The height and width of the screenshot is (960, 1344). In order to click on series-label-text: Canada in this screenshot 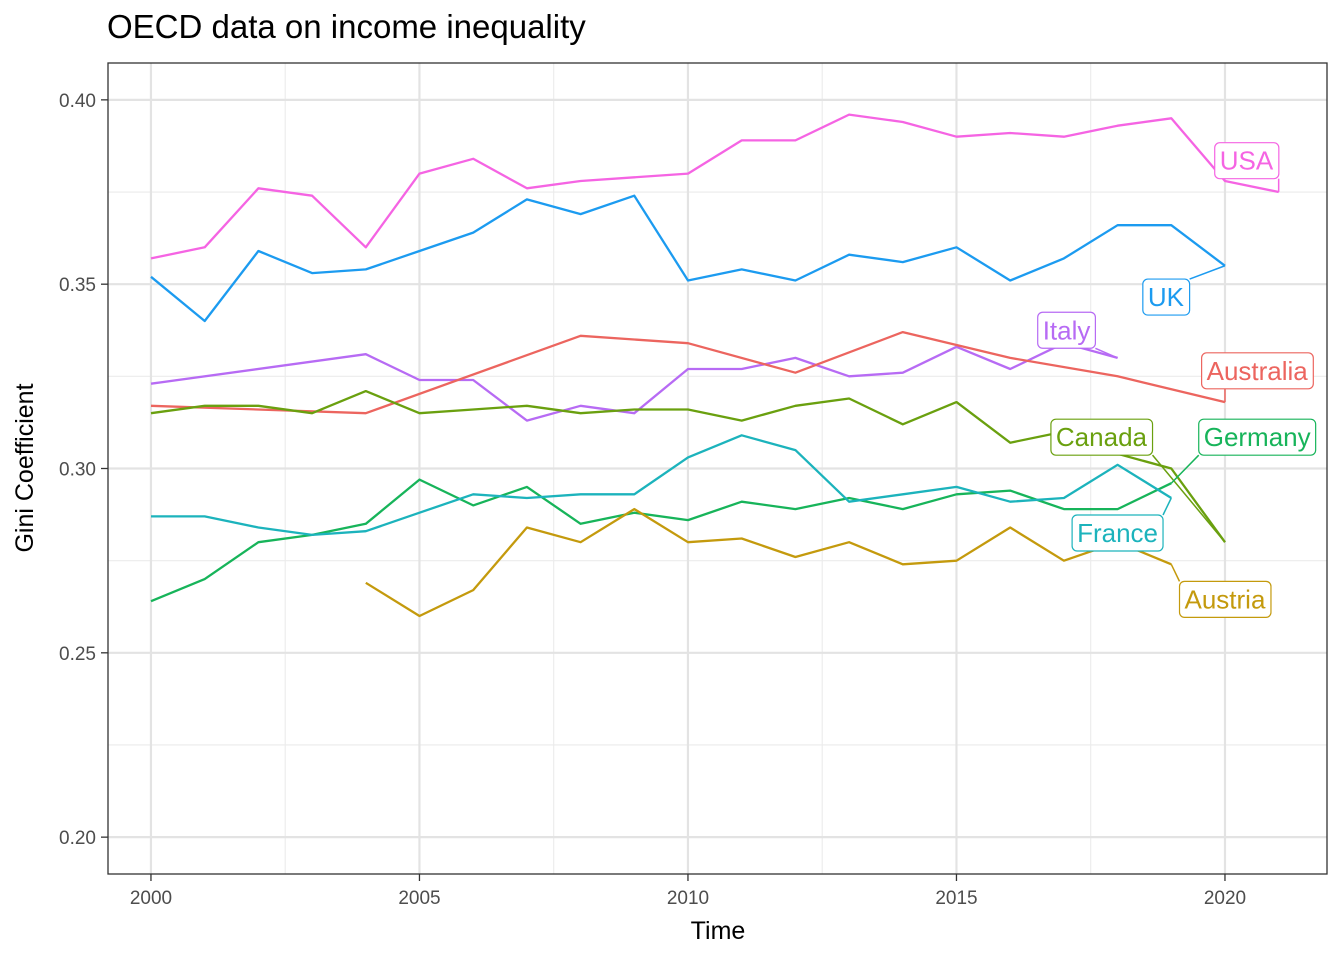, I will do `click(1102, 437)`.